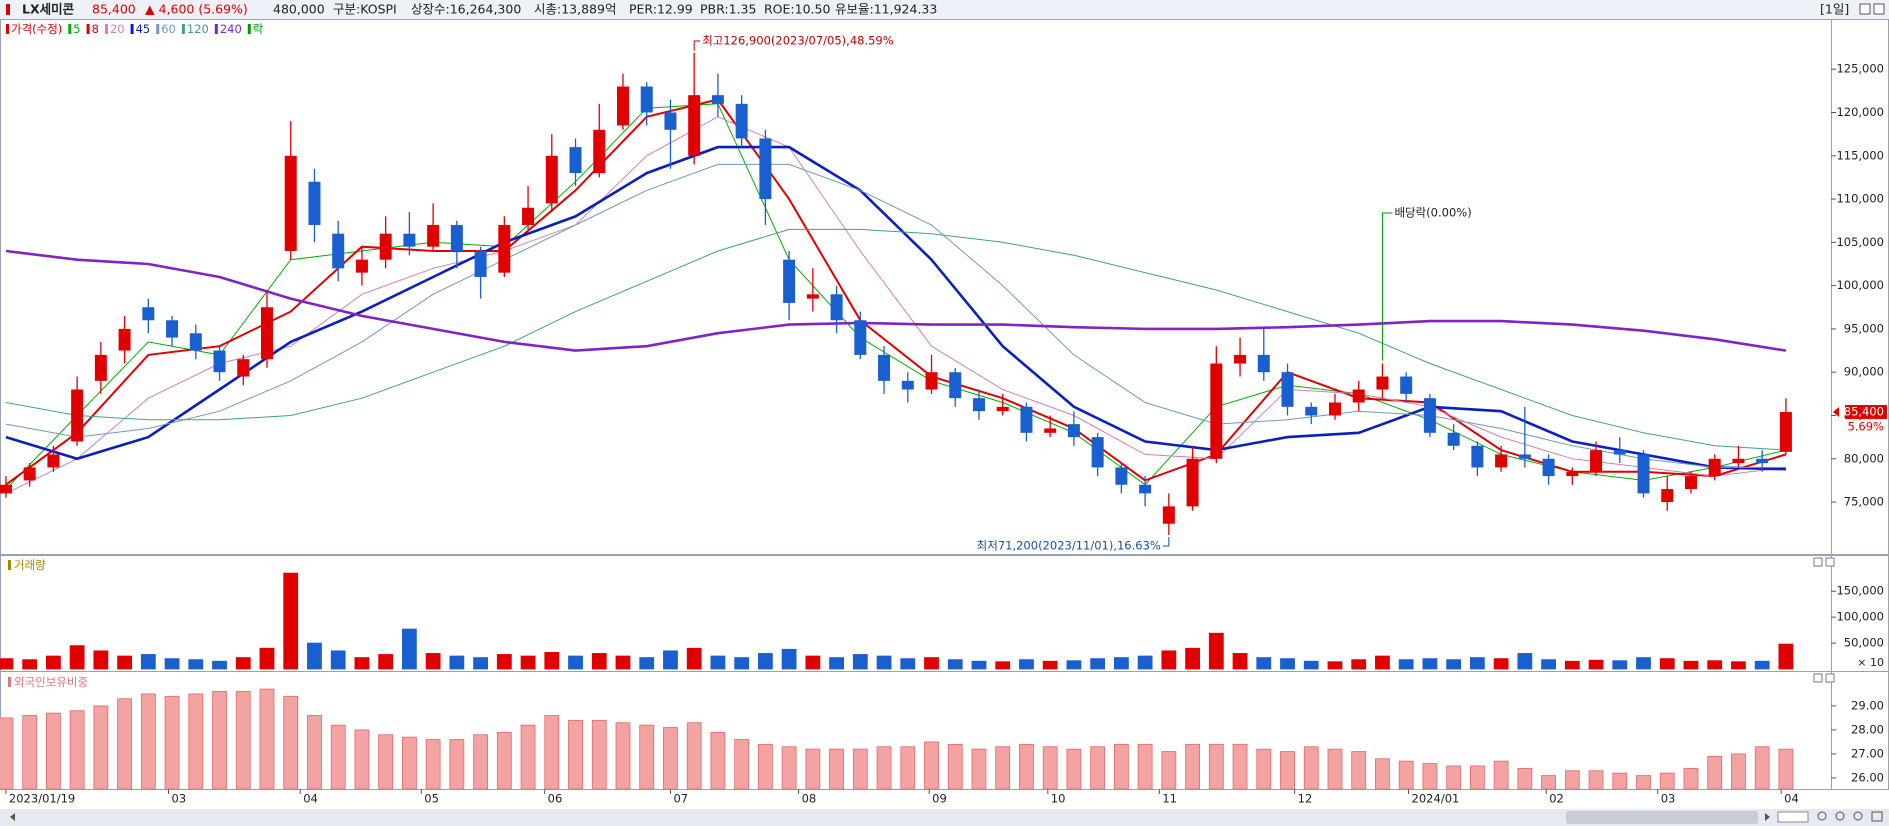 The height and width of the screenshot is (826, 1889). Describe the element at coordinates (1387, 286) in the screenshot. I see `ex-dividend-line` at that location.